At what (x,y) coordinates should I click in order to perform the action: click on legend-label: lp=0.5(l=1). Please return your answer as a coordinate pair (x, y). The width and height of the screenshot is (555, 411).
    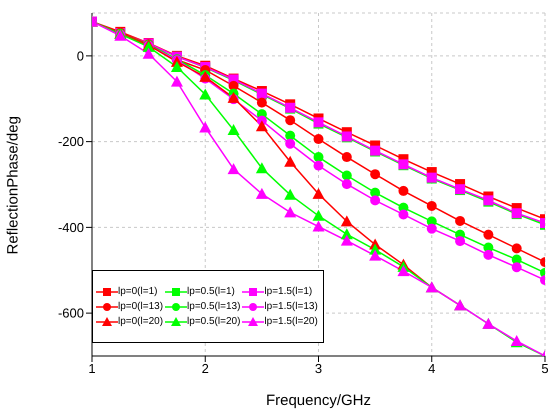
    Looking at the image, I should click on (211, 291).